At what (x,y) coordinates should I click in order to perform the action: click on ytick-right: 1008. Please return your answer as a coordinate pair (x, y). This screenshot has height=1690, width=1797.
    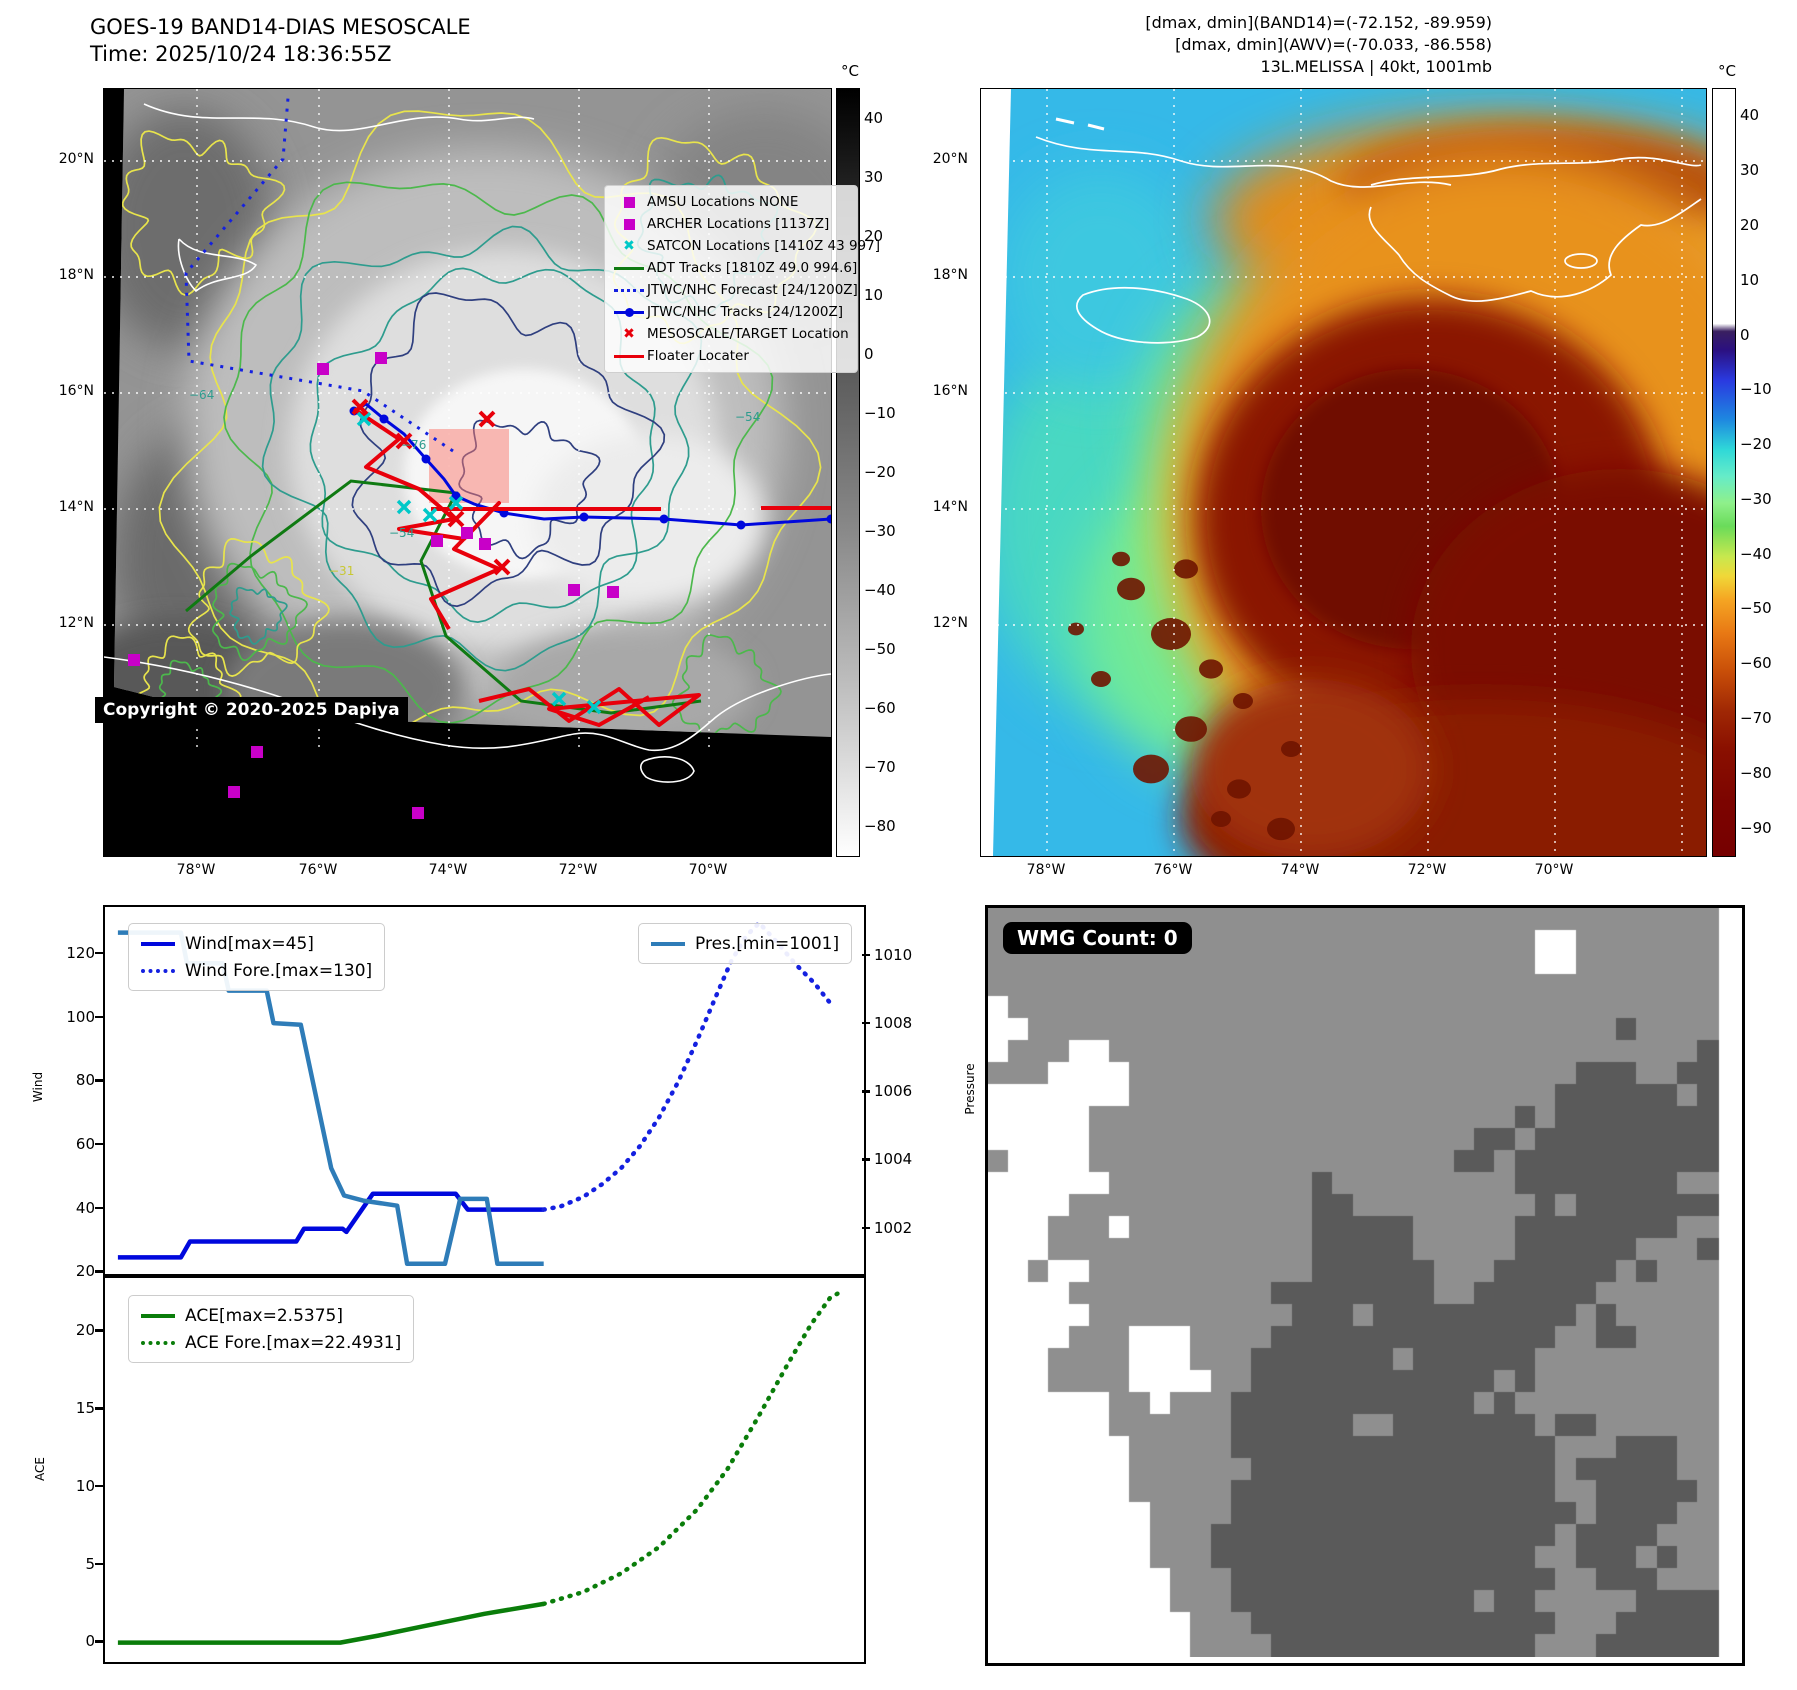
    Looking at the image, I should click on (893, 1022).